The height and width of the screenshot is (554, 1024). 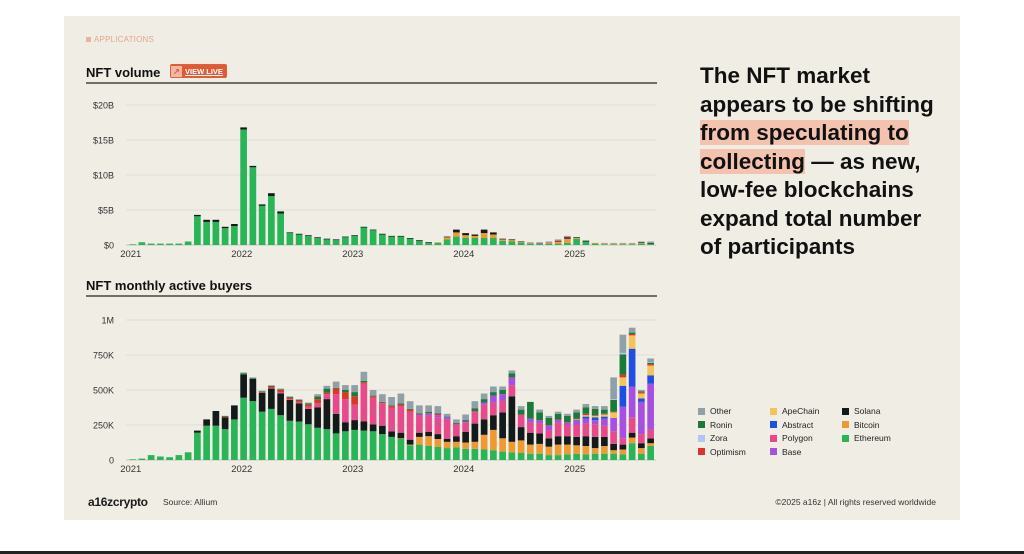 What do you see at coordinates (463, 254) in the screenshot?
I see `x-tick-label: 2024` at bounding box center [463, 254].